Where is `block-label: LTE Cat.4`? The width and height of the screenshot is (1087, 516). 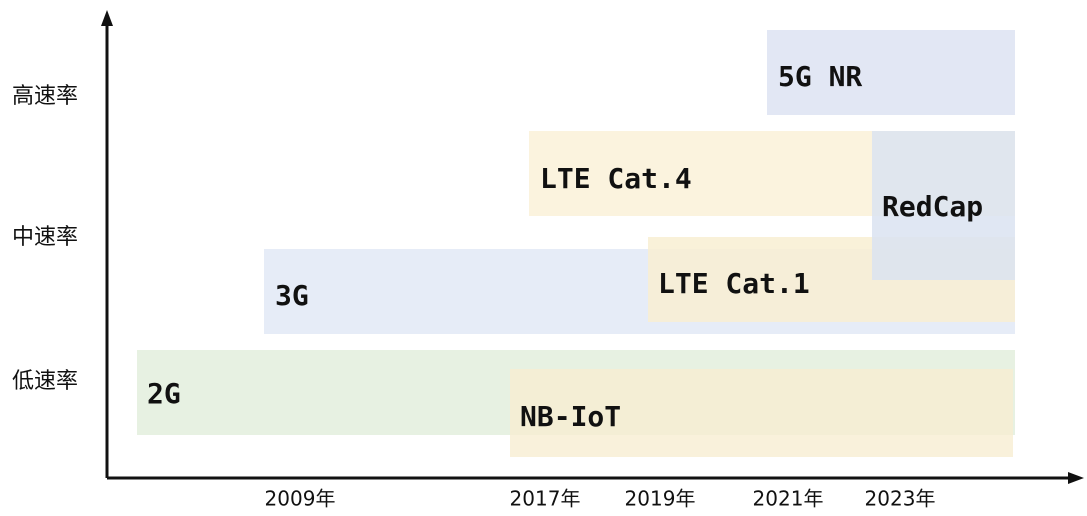
block-label: LTE Cat.4 is located at coordinates (616, 178).